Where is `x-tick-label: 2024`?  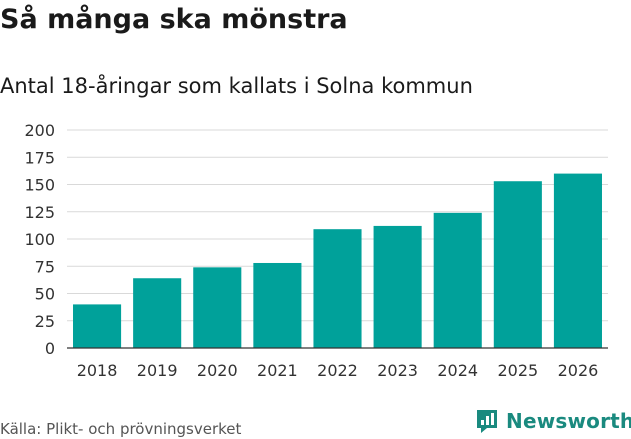
x-tick-label: 2024 is located at coordinates (457, 370).